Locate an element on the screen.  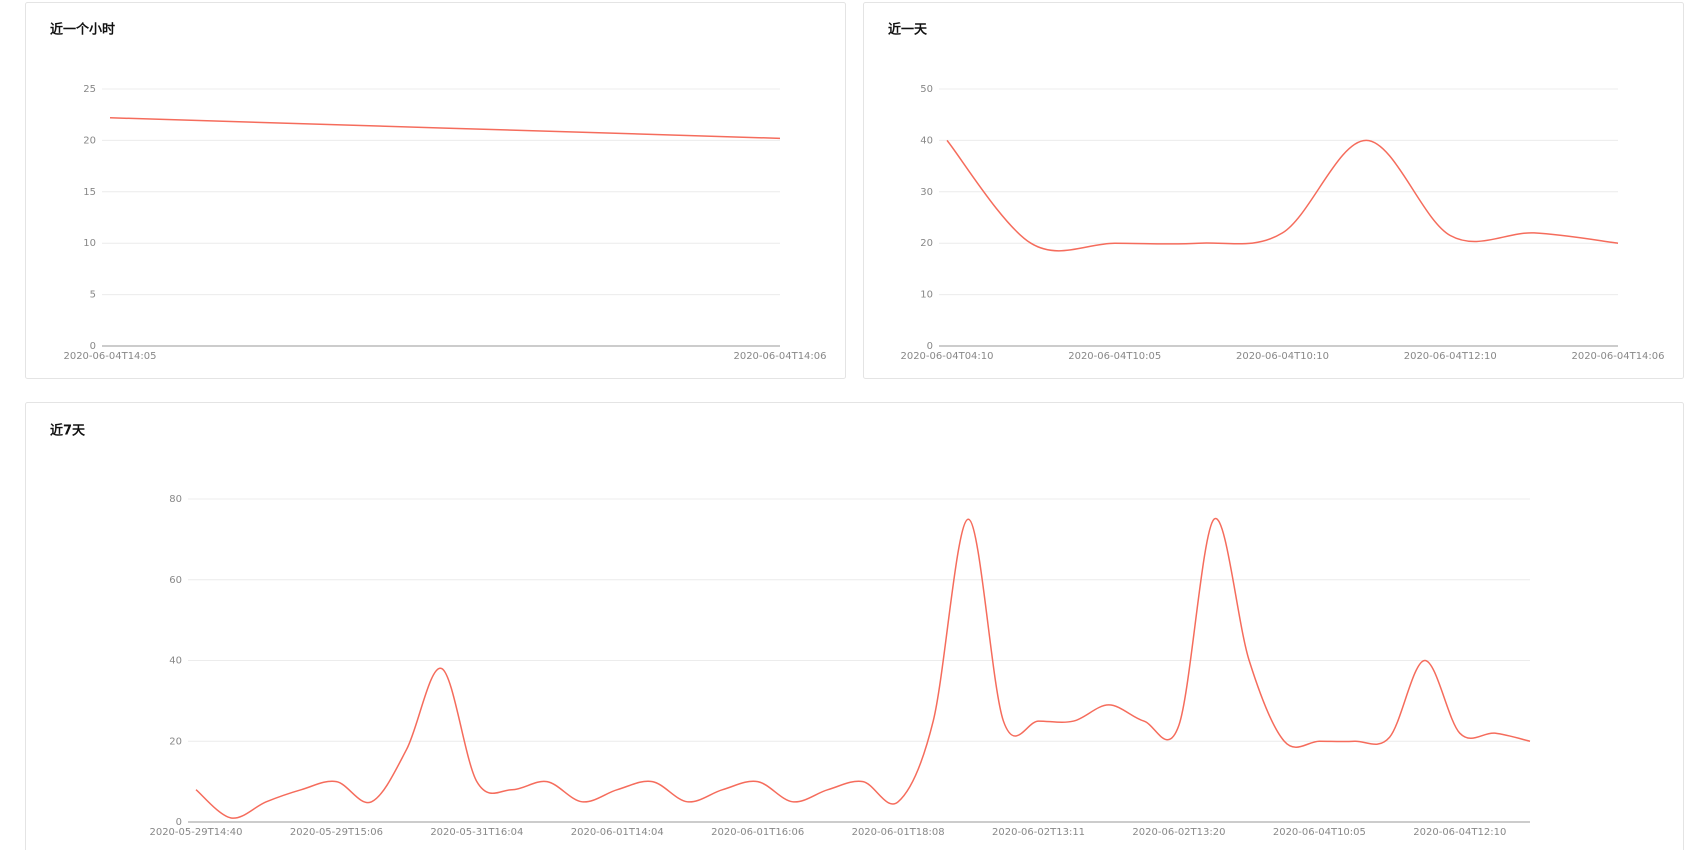
x-tick-label: 2020-06-04T04:10 is located at coordinates (946, 356).